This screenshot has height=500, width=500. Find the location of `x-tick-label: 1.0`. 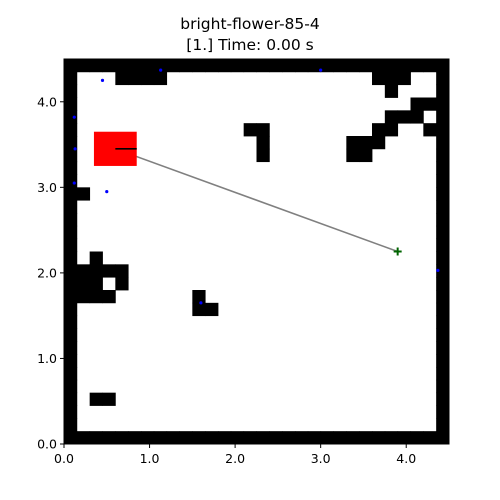

x-tick-label: 1.0 is located at coordinates (150, 458).